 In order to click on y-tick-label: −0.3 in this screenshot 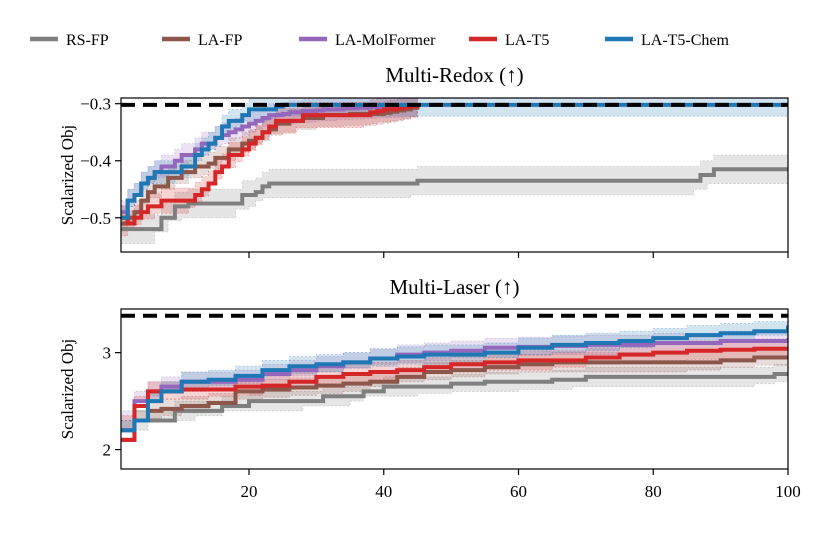, I will do `click(95, 104)`.